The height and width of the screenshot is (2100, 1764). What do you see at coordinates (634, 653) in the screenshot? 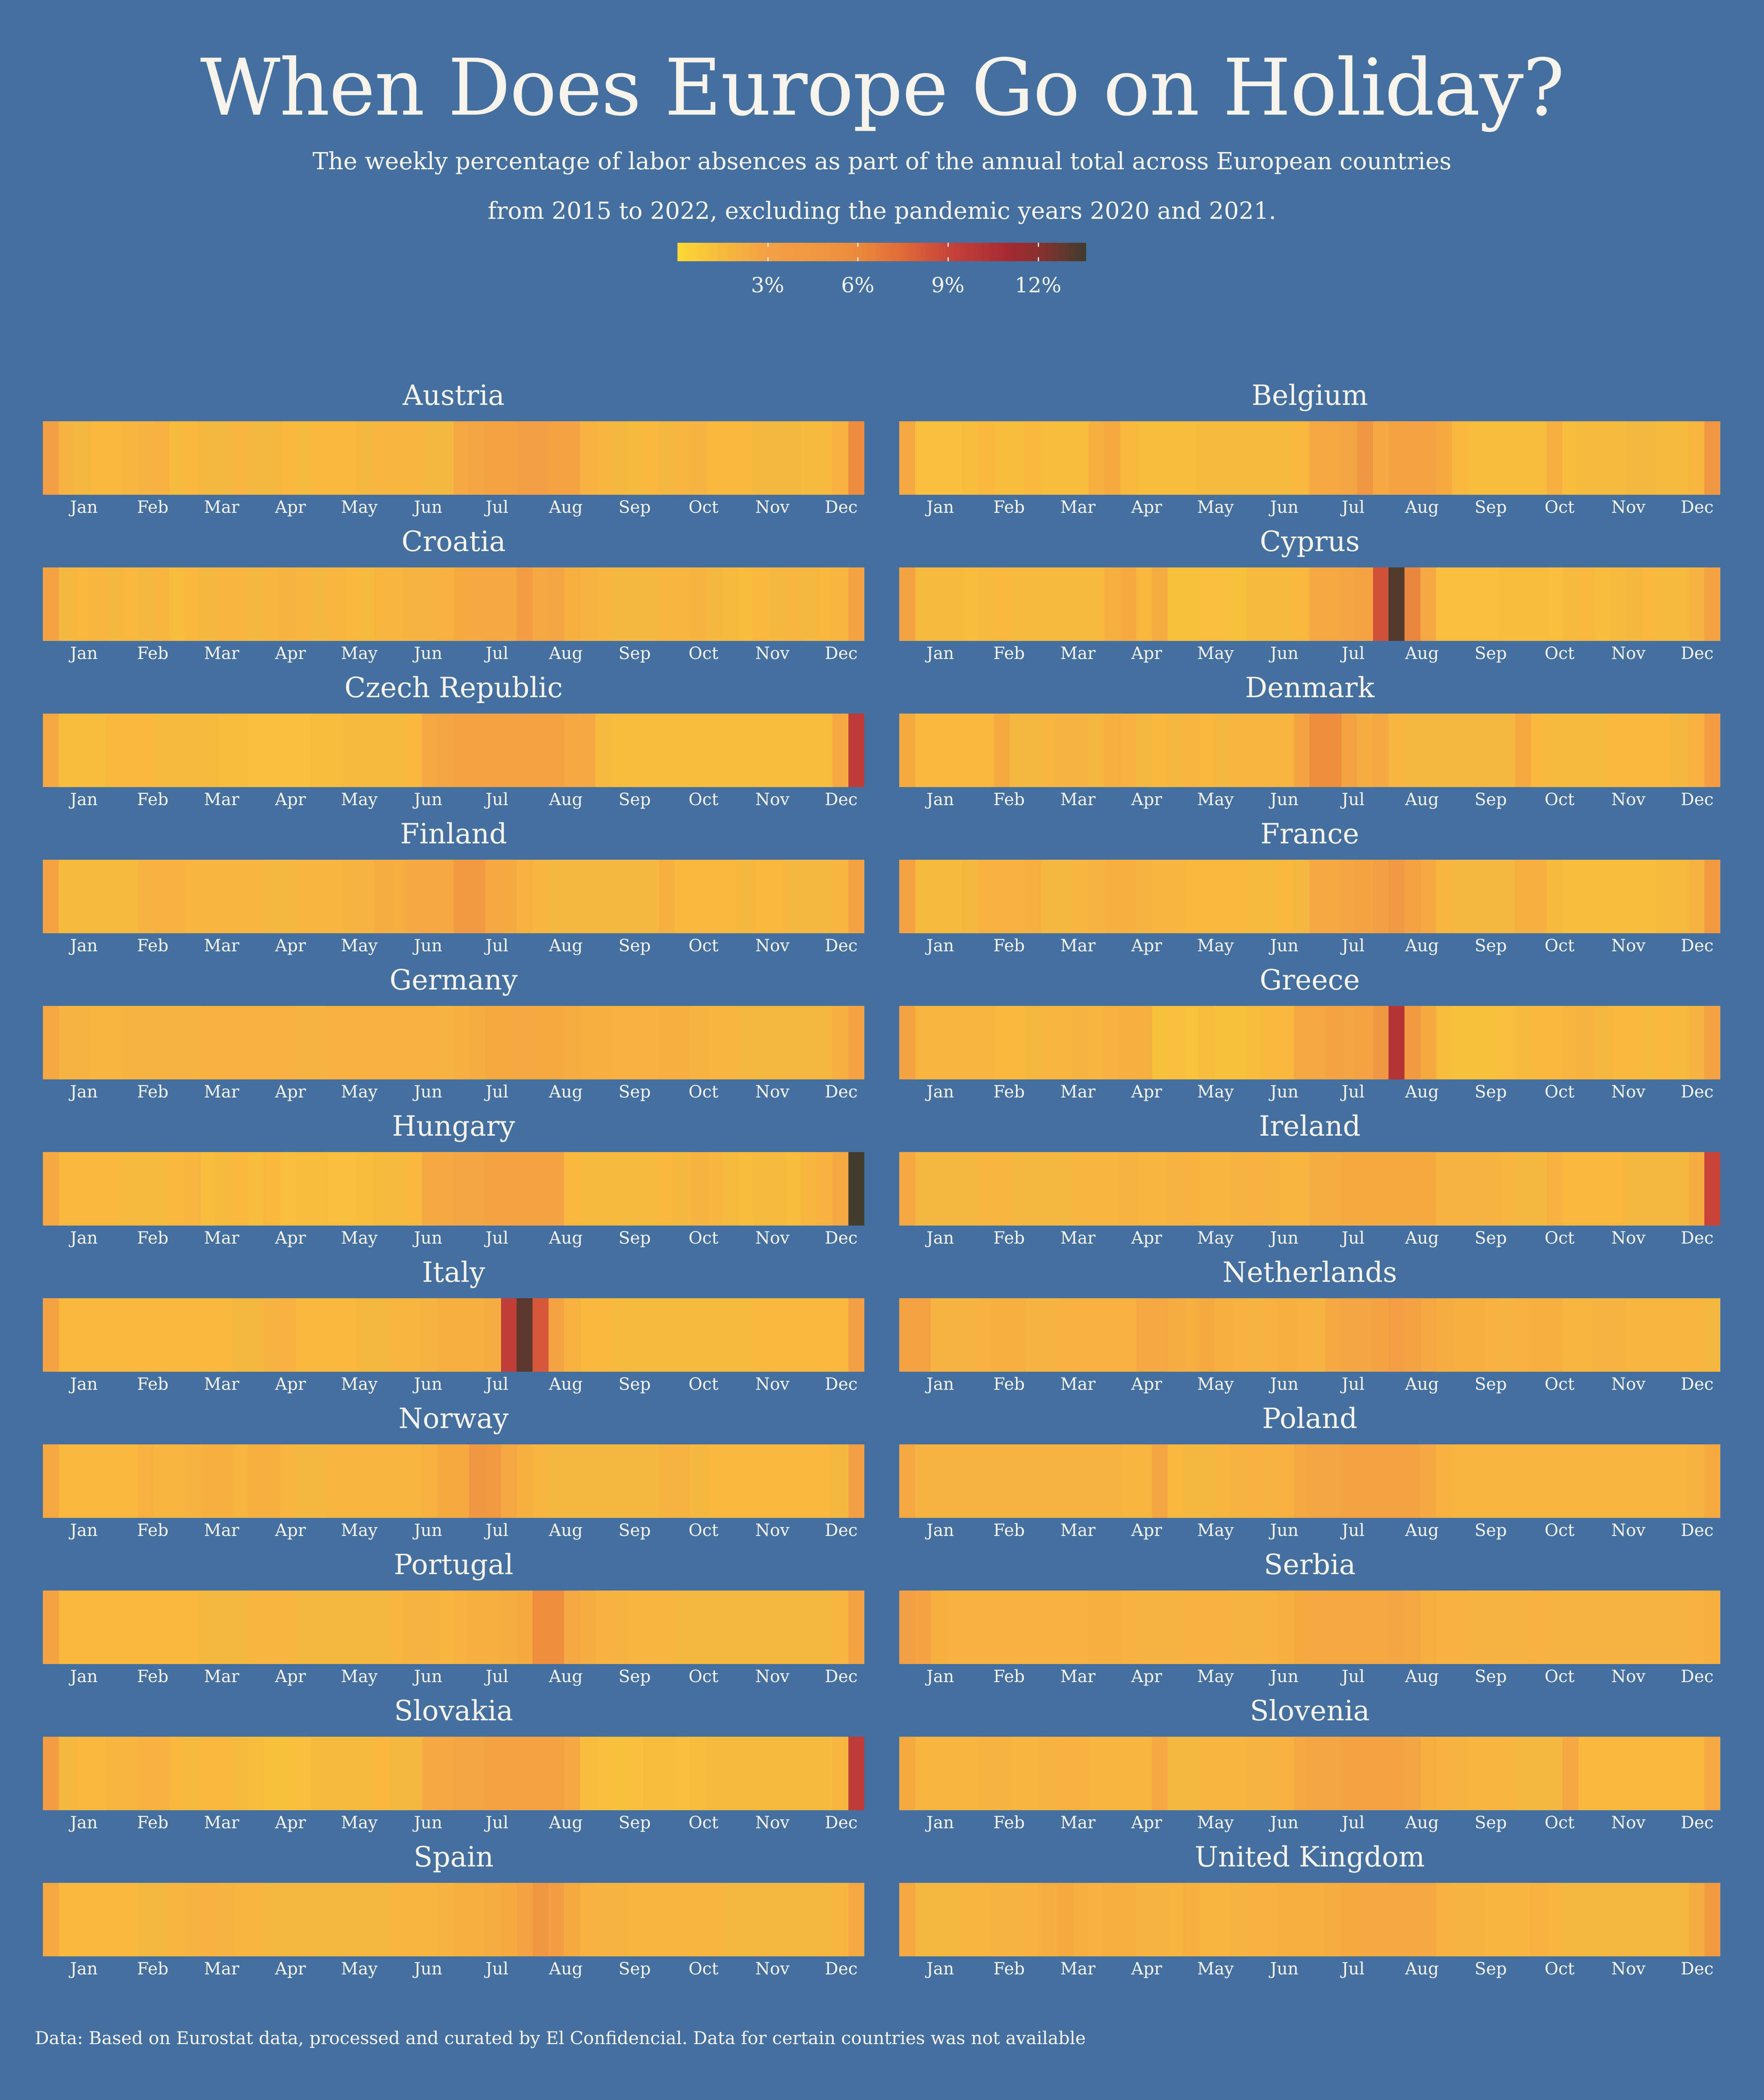
I see `month-label: Sep` at bounding box center [634, 653].